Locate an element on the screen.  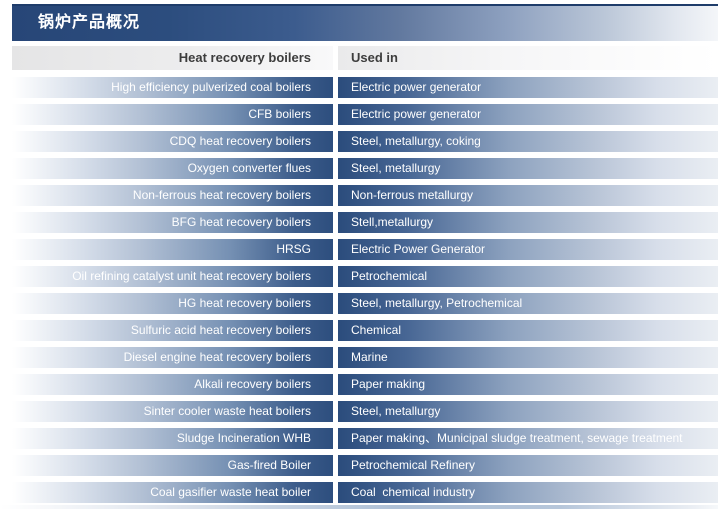
boiler-cell: Diesel engine heat recovery boilers is located at coordinates (172, 357).